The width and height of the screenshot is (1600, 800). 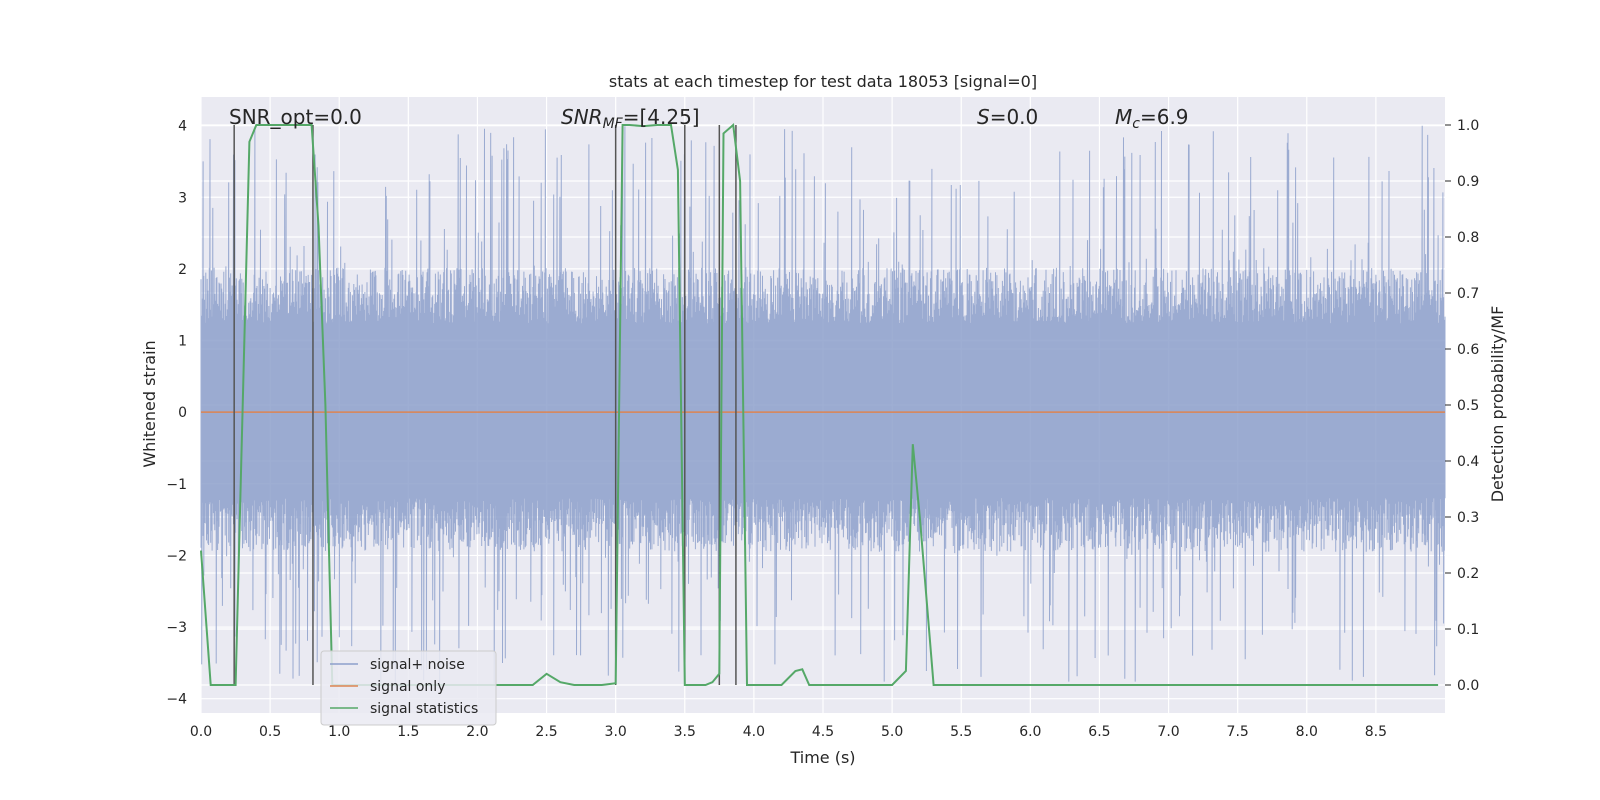 What do you see at coordinates (1307, 732) in the screenshot?
I see `x-tick-label: 8.0` at bounding box center [1307, 732].